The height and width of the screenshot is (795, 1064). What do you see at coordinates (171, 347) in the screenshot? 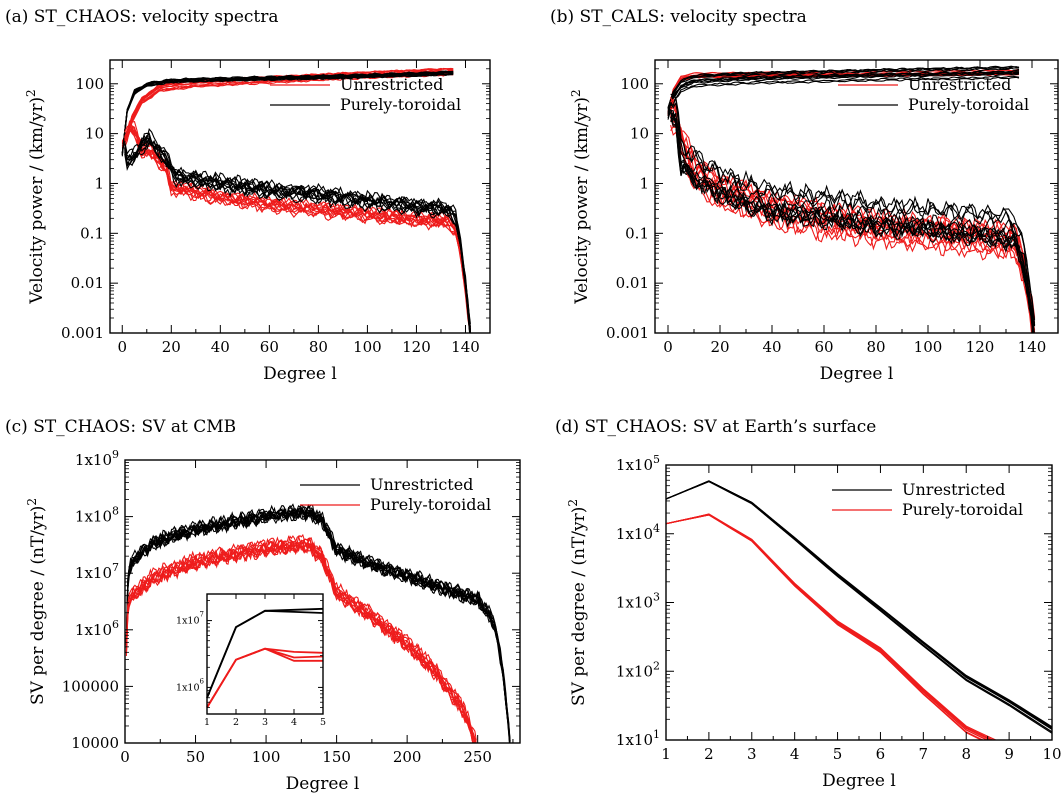
I see `x-tick-label: 20` at bounding box center [171, 347].